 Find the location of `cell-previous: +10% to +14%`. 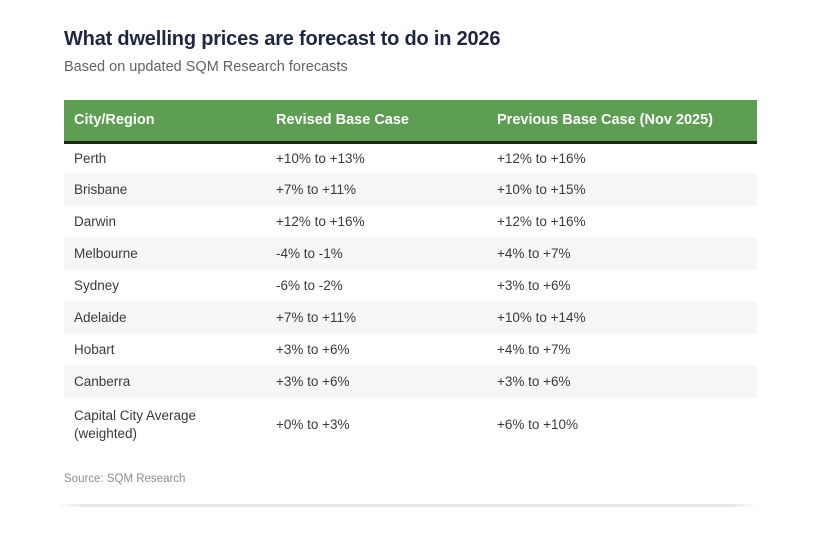

cell-previous: +10% to +14% is located at coordinates (541, 317).